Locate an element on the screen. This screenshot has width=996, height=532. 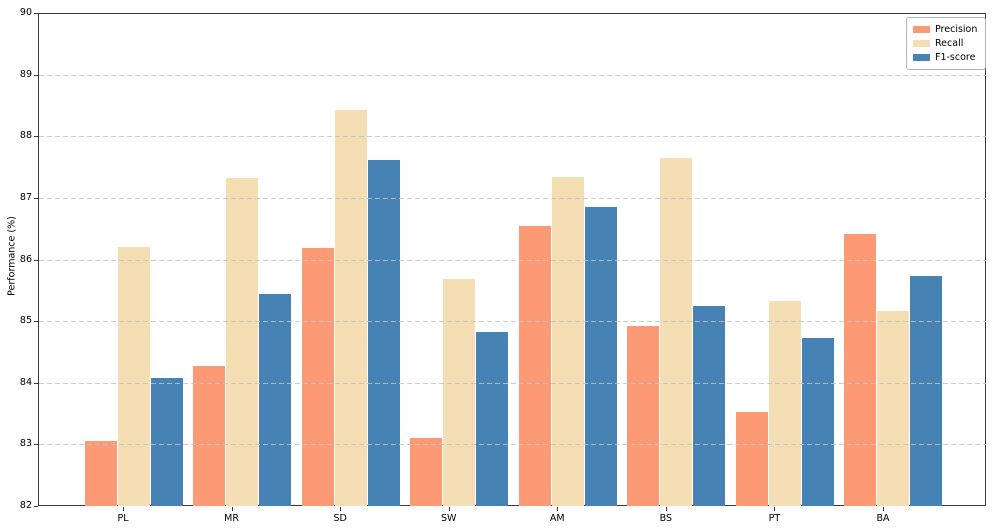
bar-BS-recall is located at coordinates (676, 332).